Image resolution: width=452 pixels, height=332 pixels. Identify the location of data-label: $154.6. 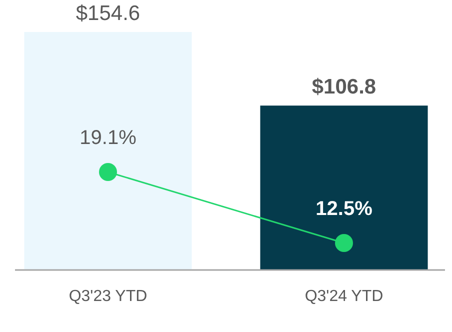
(108, 13).